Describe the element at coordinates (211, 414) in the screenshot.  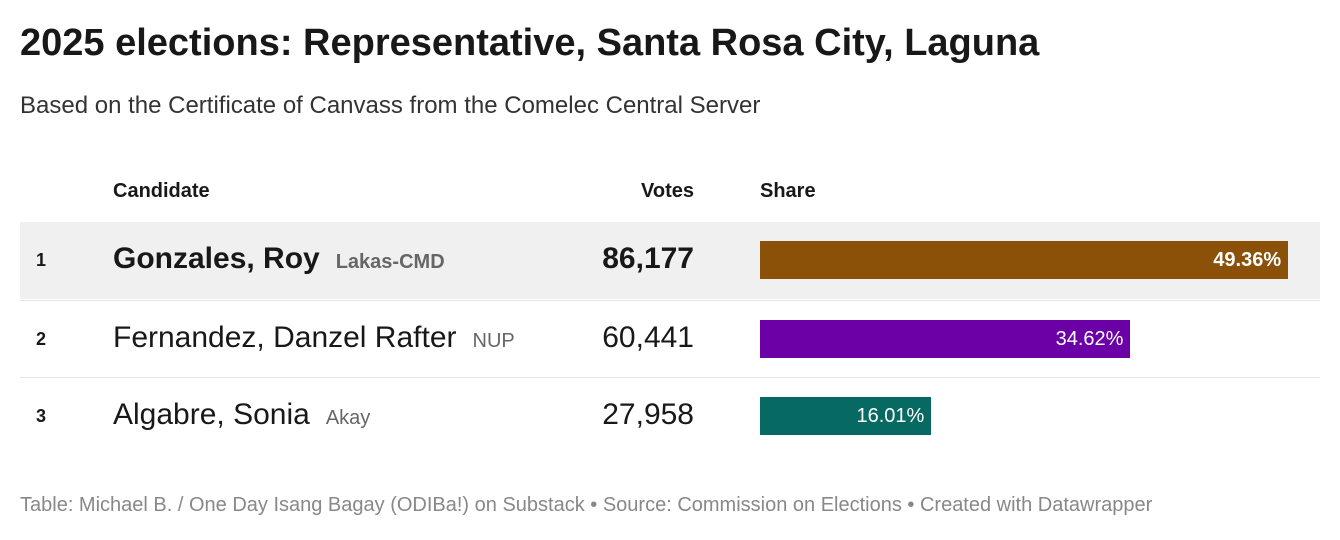
I see `candidate-name: Algabre, Sonia` at that location.